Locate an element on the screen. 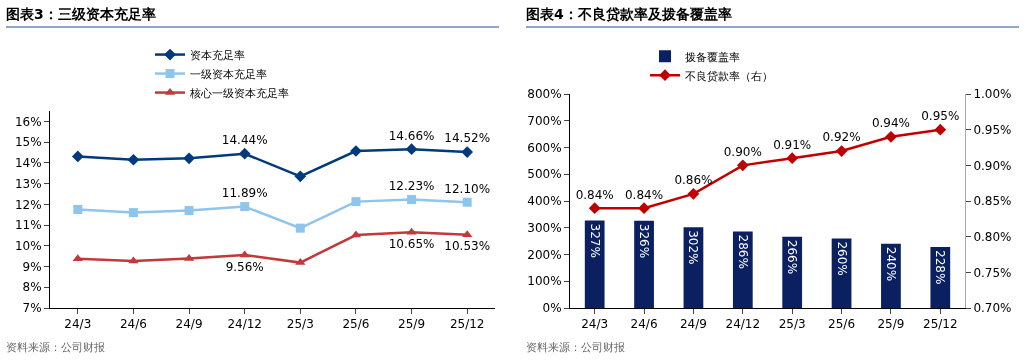 The image size is (1030, 361). y2-tick-label: 0.75% is located at coordinates (992, 272).